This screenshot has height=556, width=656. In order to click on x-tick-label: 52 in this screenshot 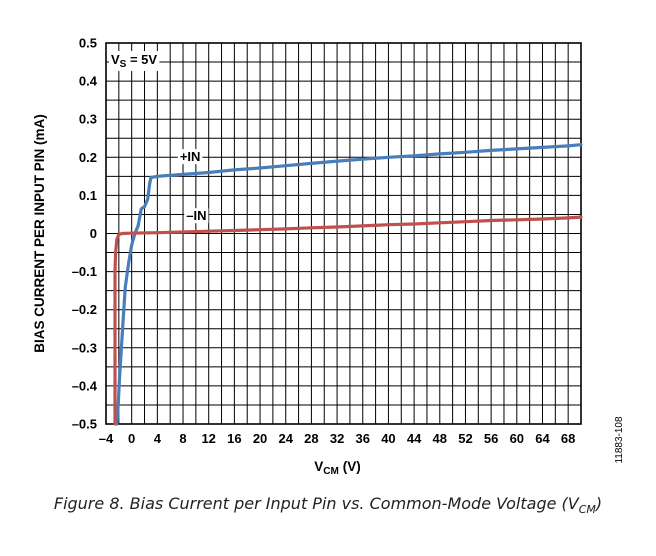, I will do `click(465, 438)`.